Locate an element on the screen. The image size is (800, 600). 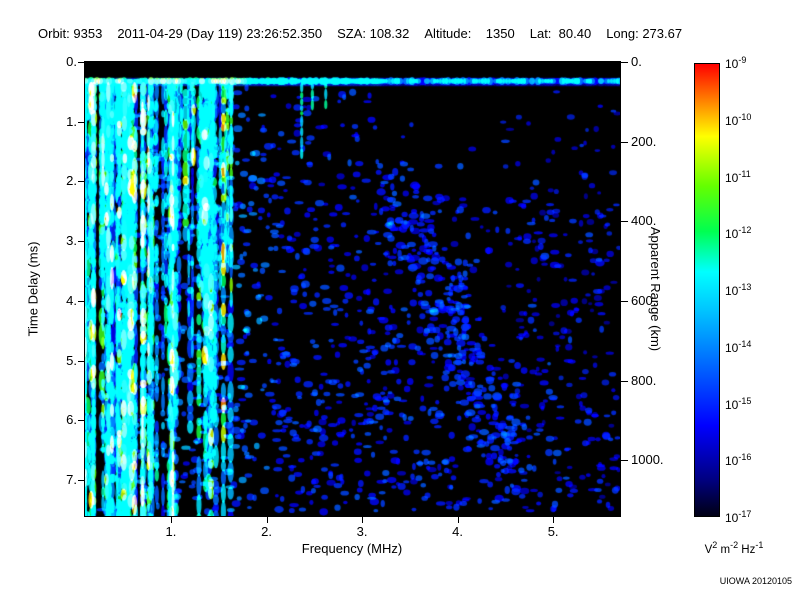
y-left-tick-label: 3. is located at coordinates (71, 241).